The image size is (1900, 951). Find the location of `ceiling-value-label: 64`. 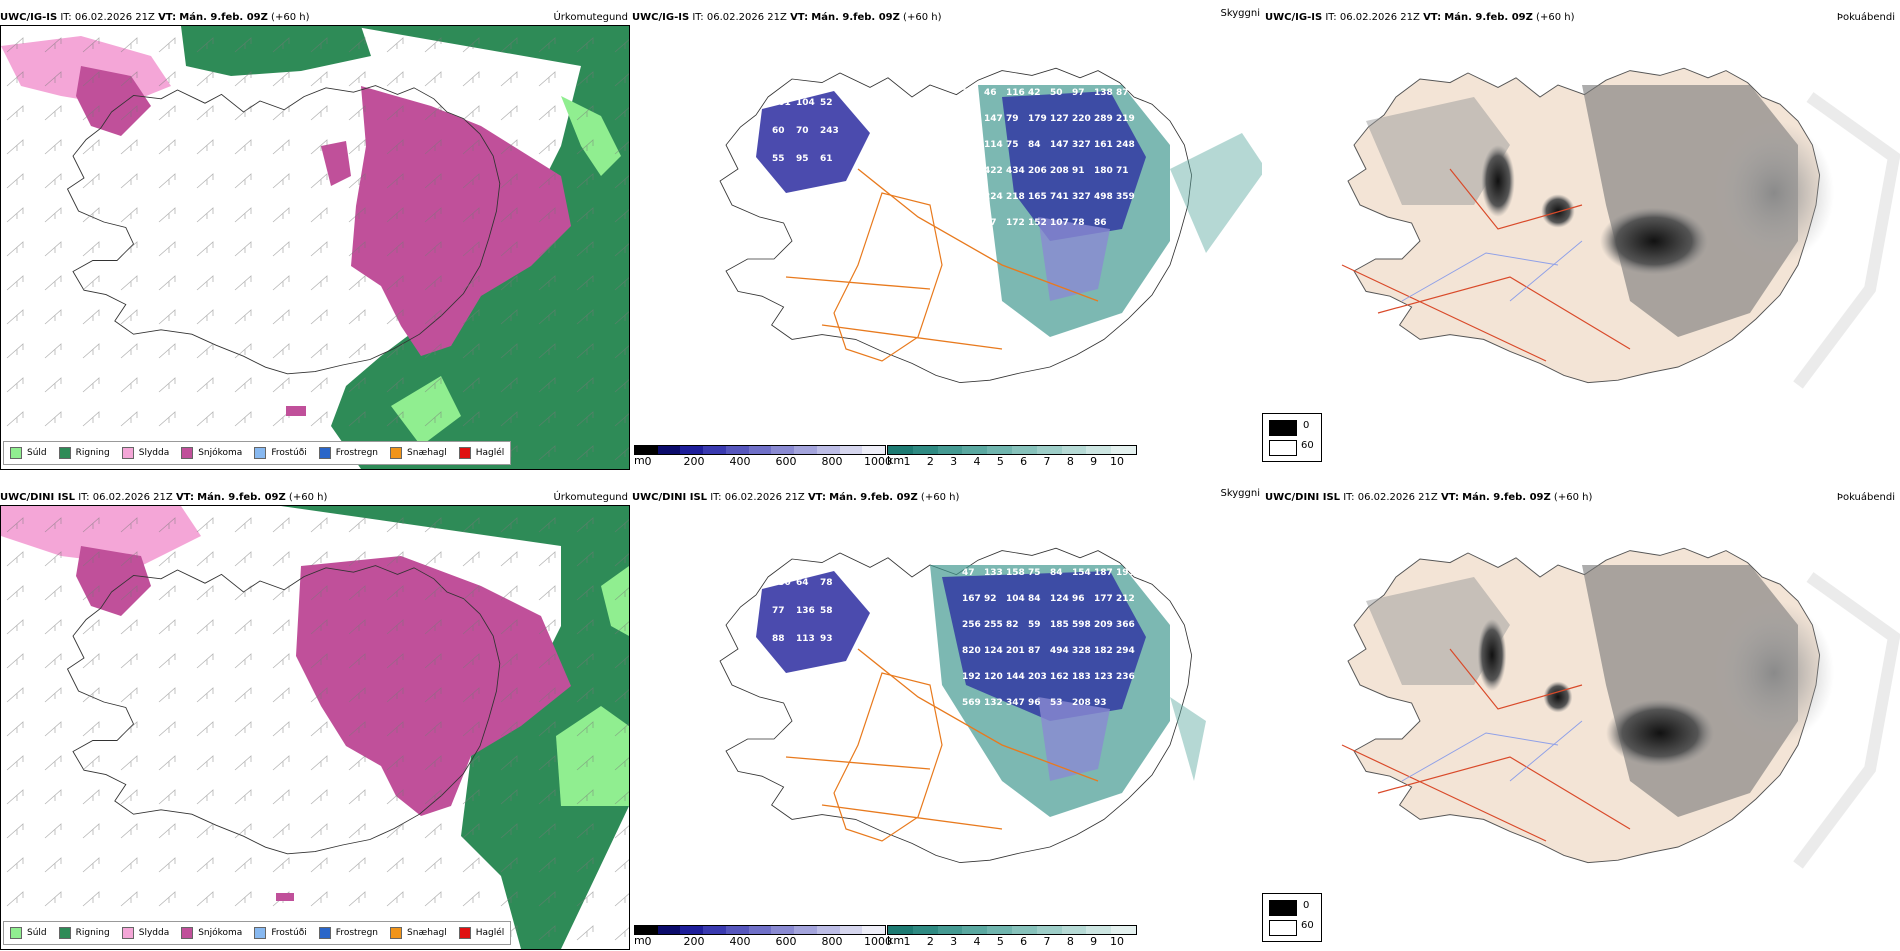

ceiling-value-label: 64 is located at coordinates (802, 583).